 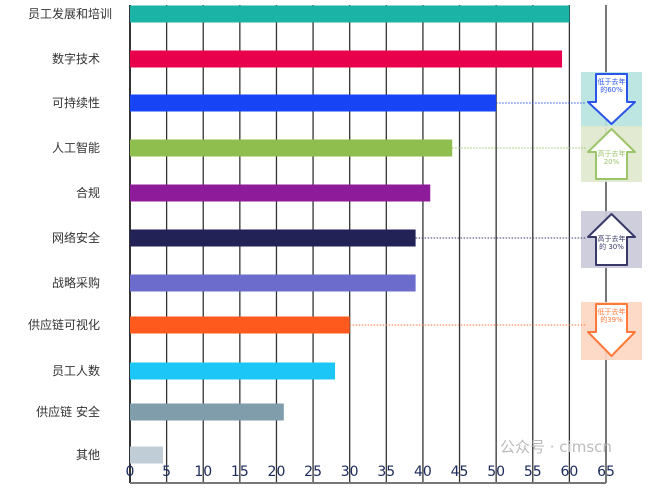 I want to click on annotation-text: 低于去年的60%, so click(x=611, y=86).